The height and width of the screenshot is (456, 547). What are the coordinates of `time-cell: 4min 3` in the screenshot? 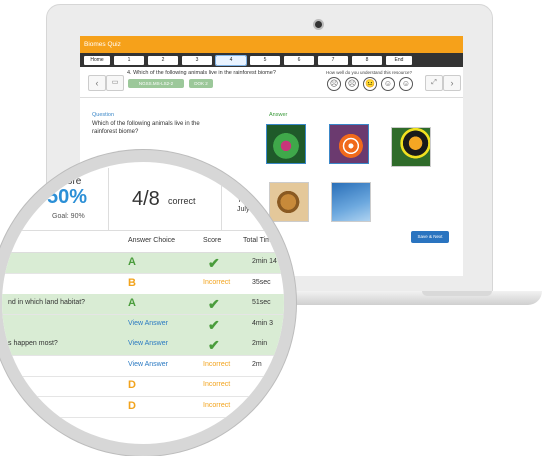 It's located at (263, 323).